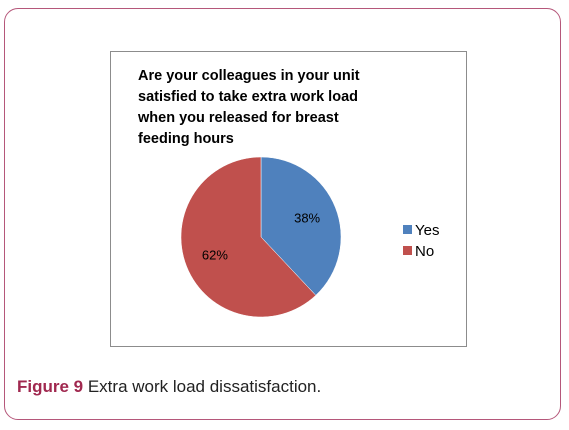  Describe the element at coordinates (307, 218) in the screenshot. I see `data-label-yes: 38%` at that location.